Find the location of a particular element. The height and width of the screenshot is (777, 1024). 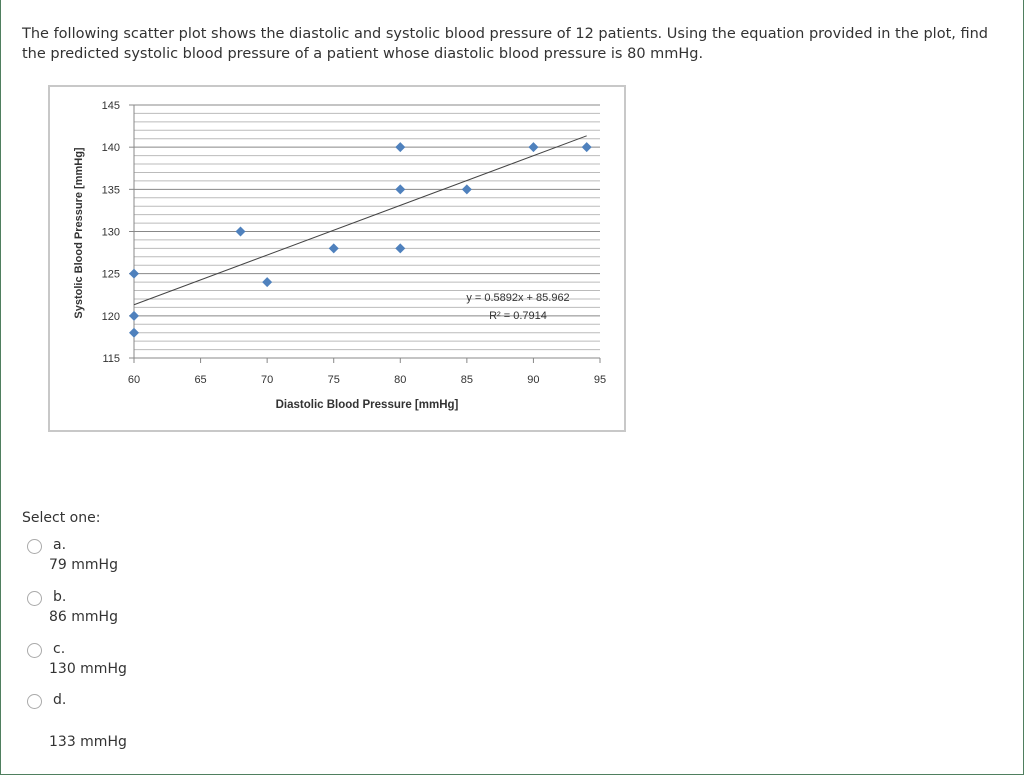

x-tick-label: 80 is located at coordinates (400, 380).